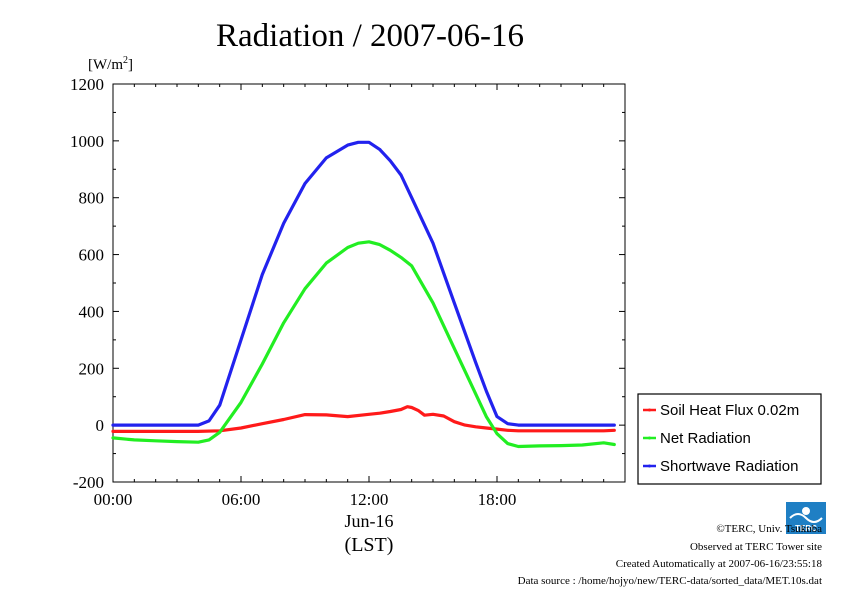 This screenshot has width=842, height=595. Describe the element at coordinates (105, 65) in the screenshot. I see `y-axis-label-unit: [W/m` at that location.